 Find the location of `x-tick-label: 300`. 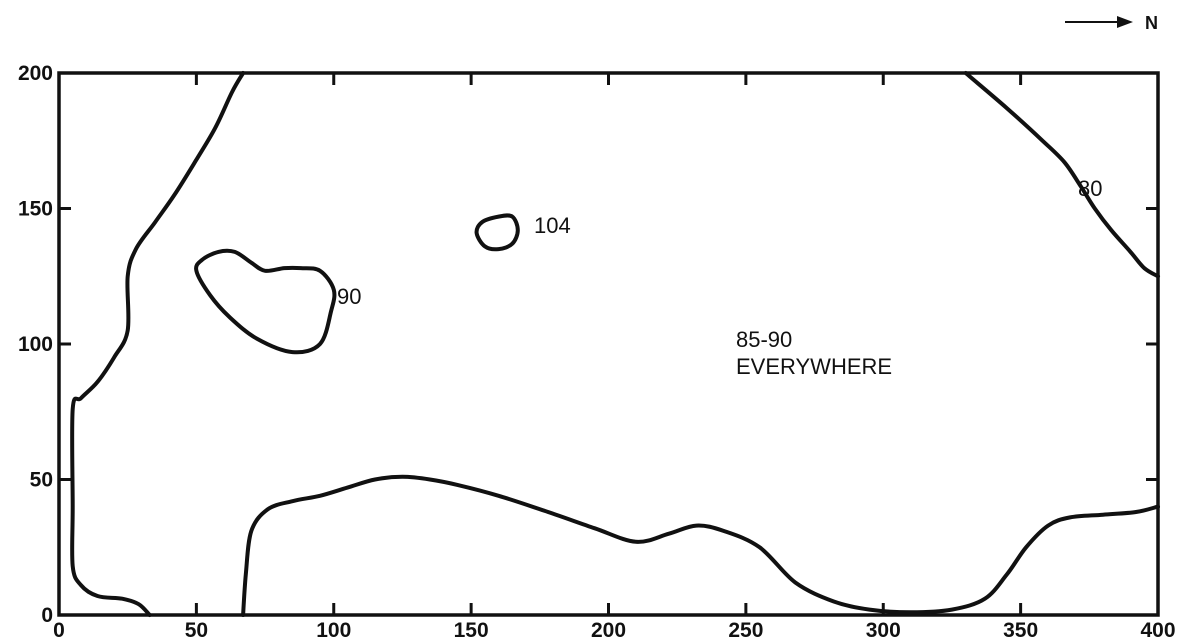

x-tick-label: 300 is located at coordinates (883, 628).